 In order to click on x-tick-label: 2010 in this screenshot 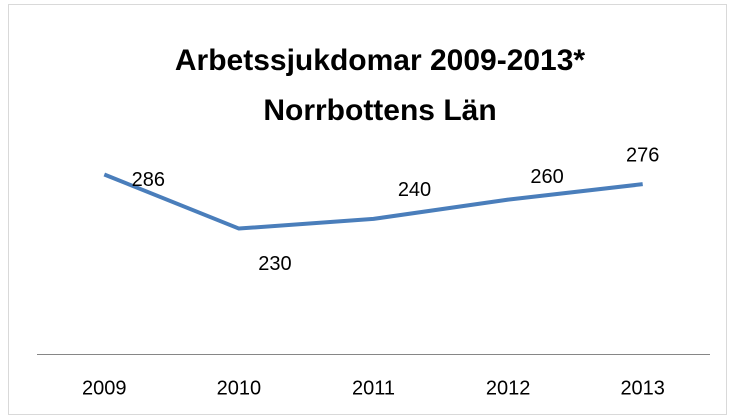, I will do `click(239, 388)`.